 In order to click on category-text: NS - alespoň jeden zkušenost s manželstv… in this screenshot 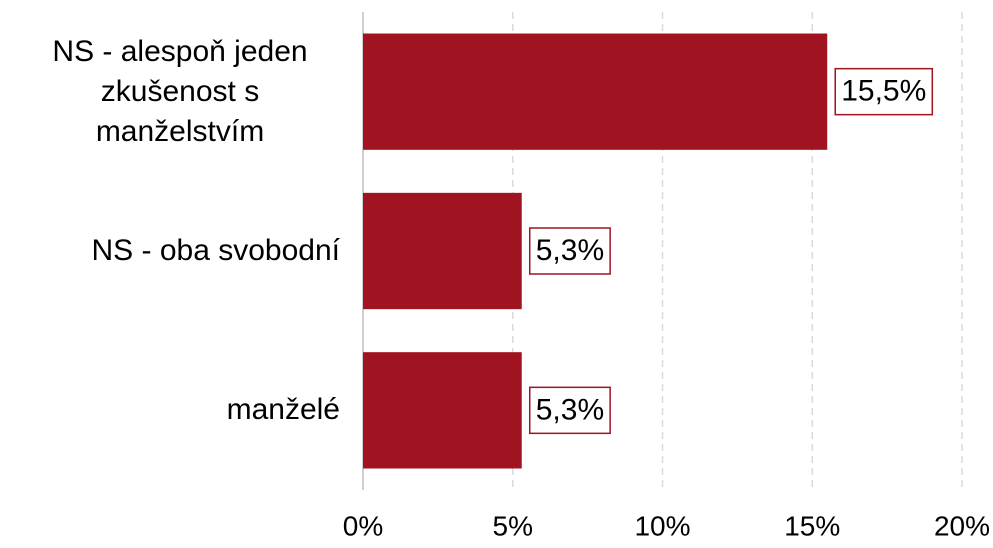, I will do `click(180, 91)`.